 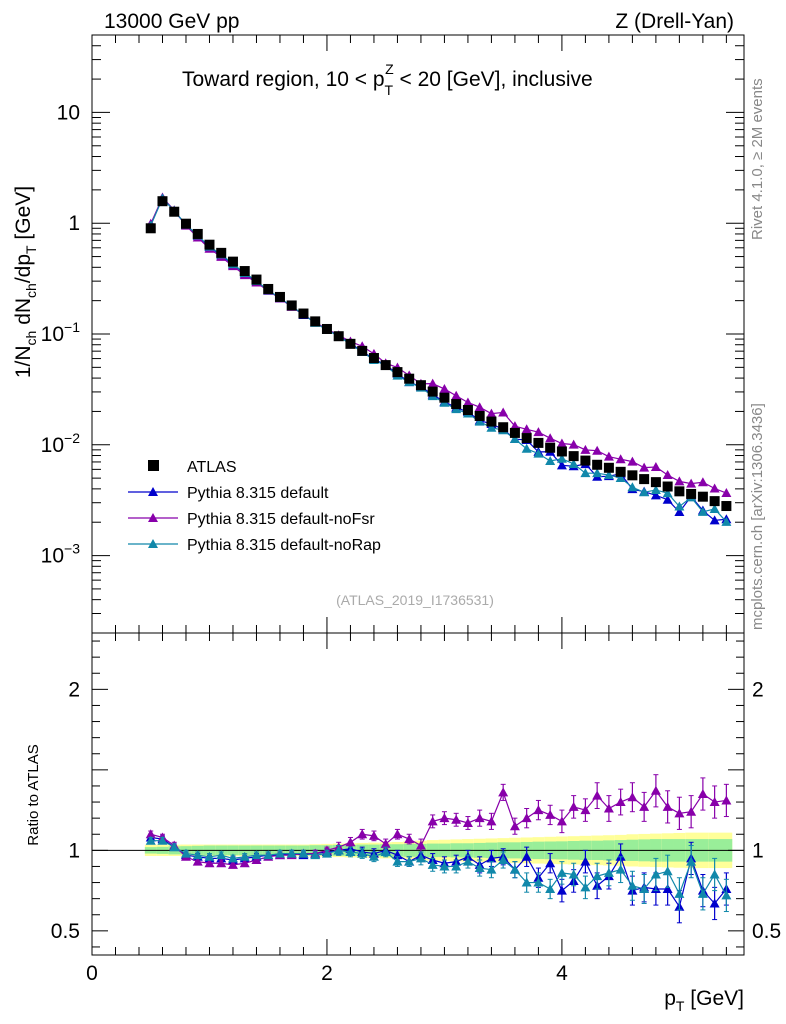 I want to click on ratio-y-tick-label-right: 2, so click(x=758, y=689).